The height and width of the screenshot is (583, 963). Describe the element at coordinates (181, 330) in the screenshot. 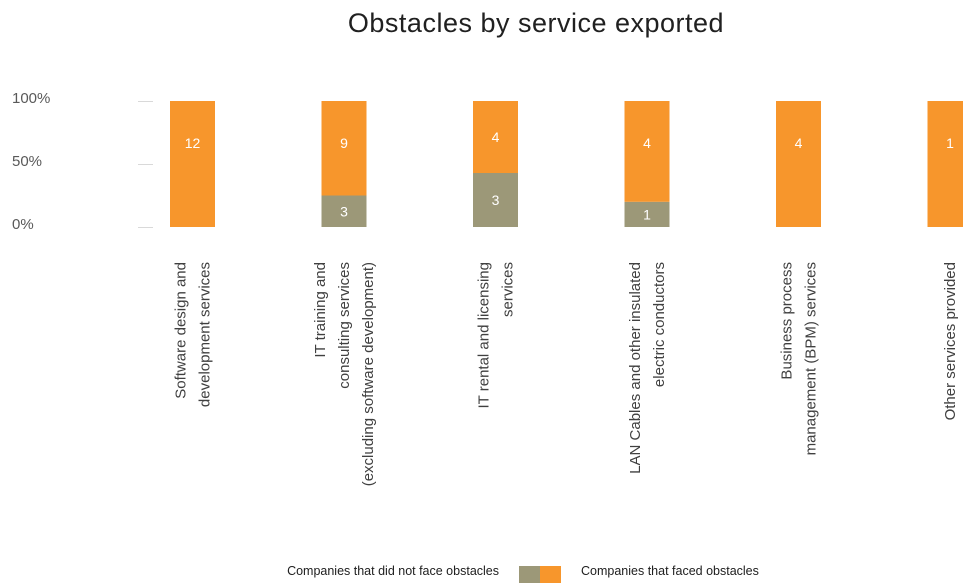

I see `category-label-line: Software design and` at that location.